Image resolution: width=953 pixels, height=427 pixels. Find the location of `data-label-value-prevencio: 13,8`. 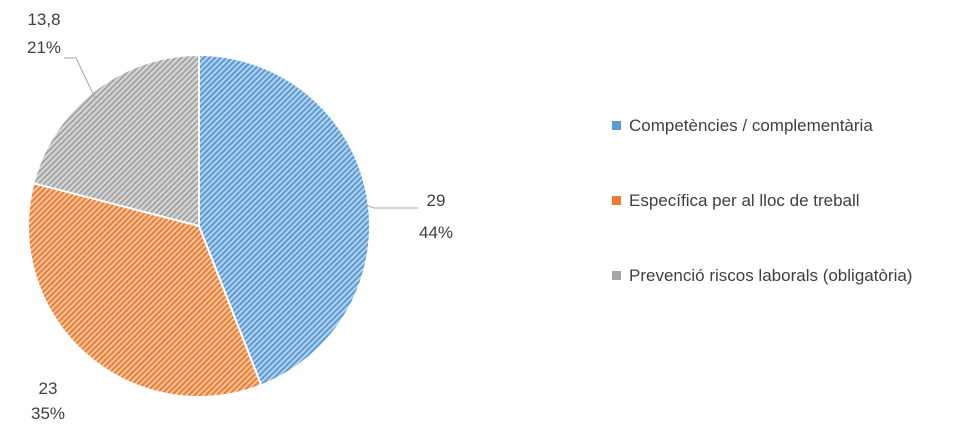

data-label-value-prevencio: 13,8 is located at coordinates (43, 19).